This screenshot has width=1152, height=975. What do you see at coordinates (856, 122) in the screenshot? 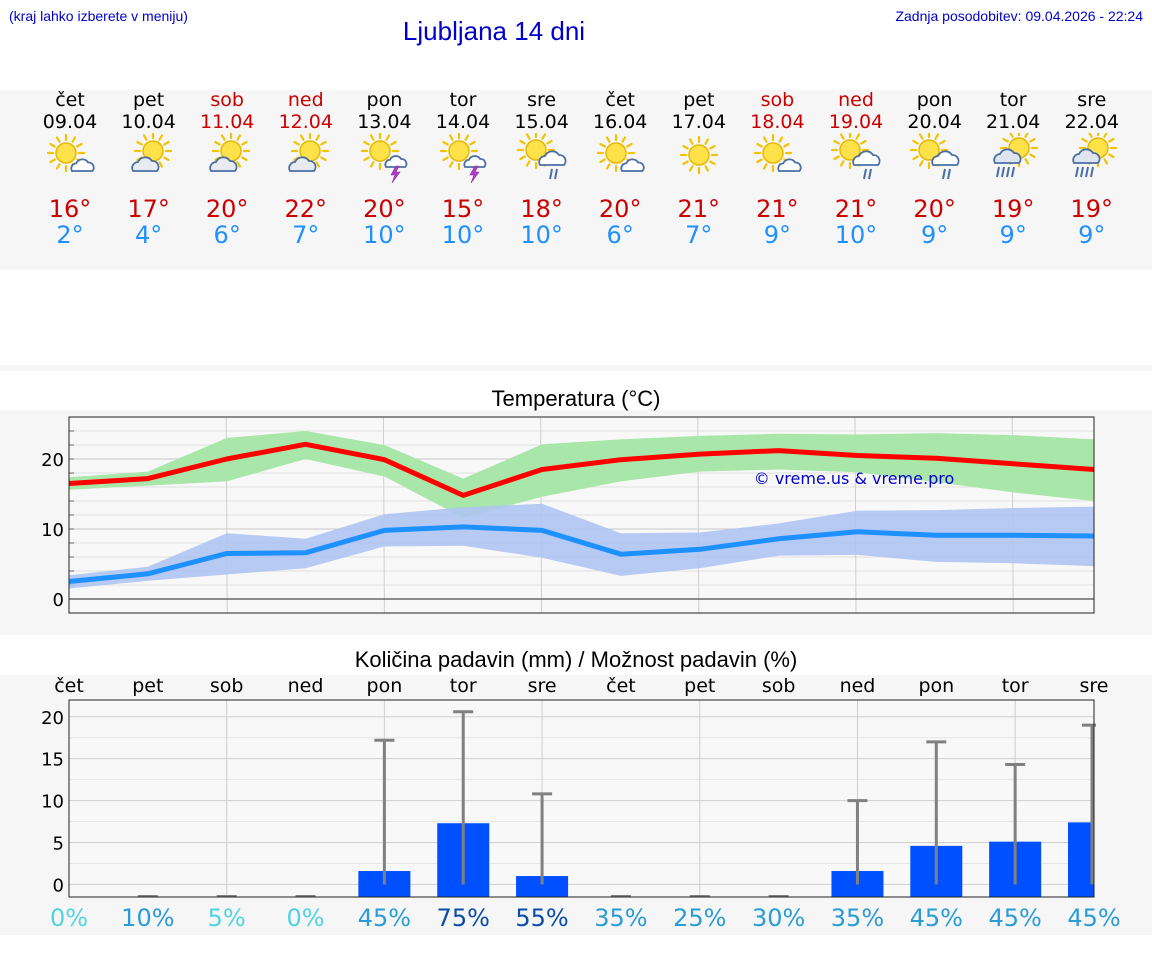
I see `day-date: 19.04` at bounding box center [856, 122].